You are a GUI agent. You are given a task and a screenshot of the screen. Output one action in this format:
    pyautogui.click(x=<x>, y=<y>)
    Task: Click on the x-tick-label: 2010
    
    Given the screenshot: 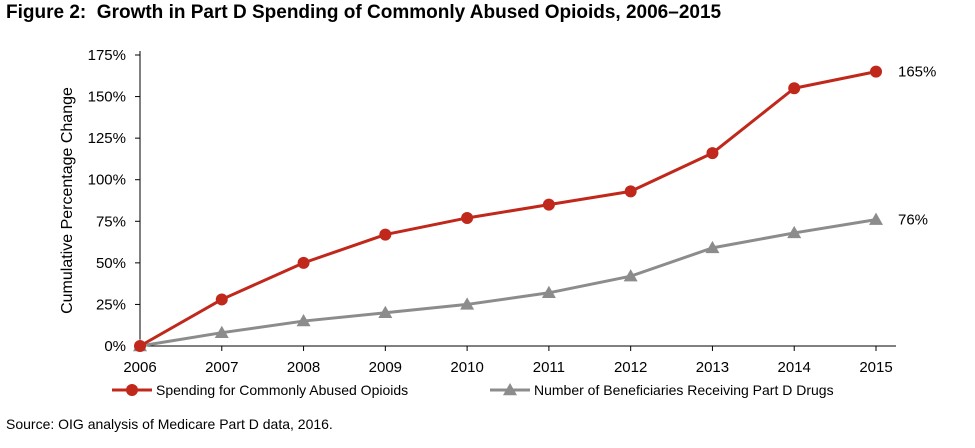 What is the action you would take?
    pyautogui.click(x=466, y=367)
    